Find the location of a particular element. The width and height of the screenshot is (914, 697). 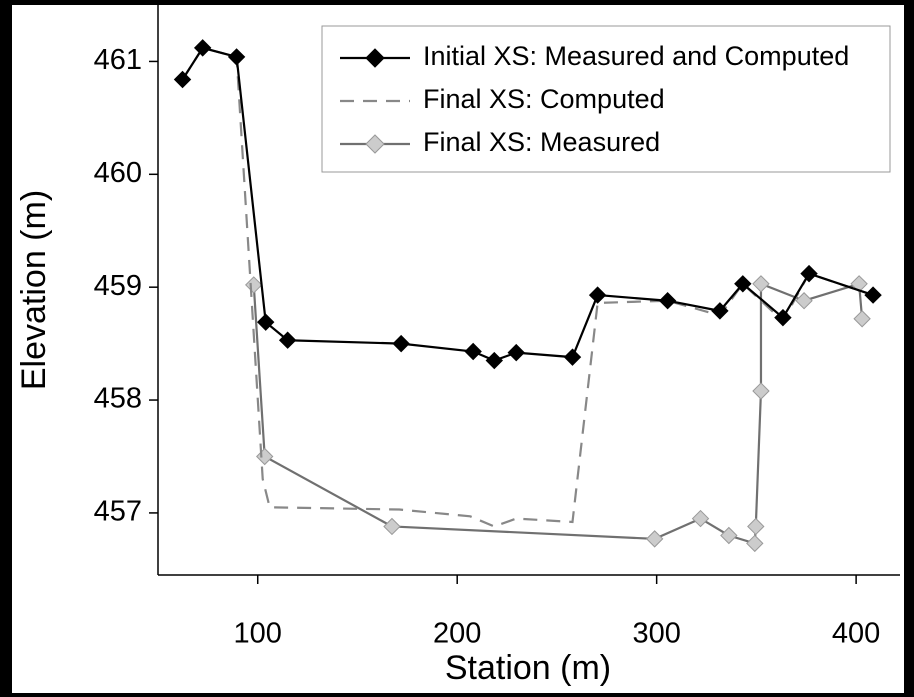

legend-box is located at coordinates (606, 99).